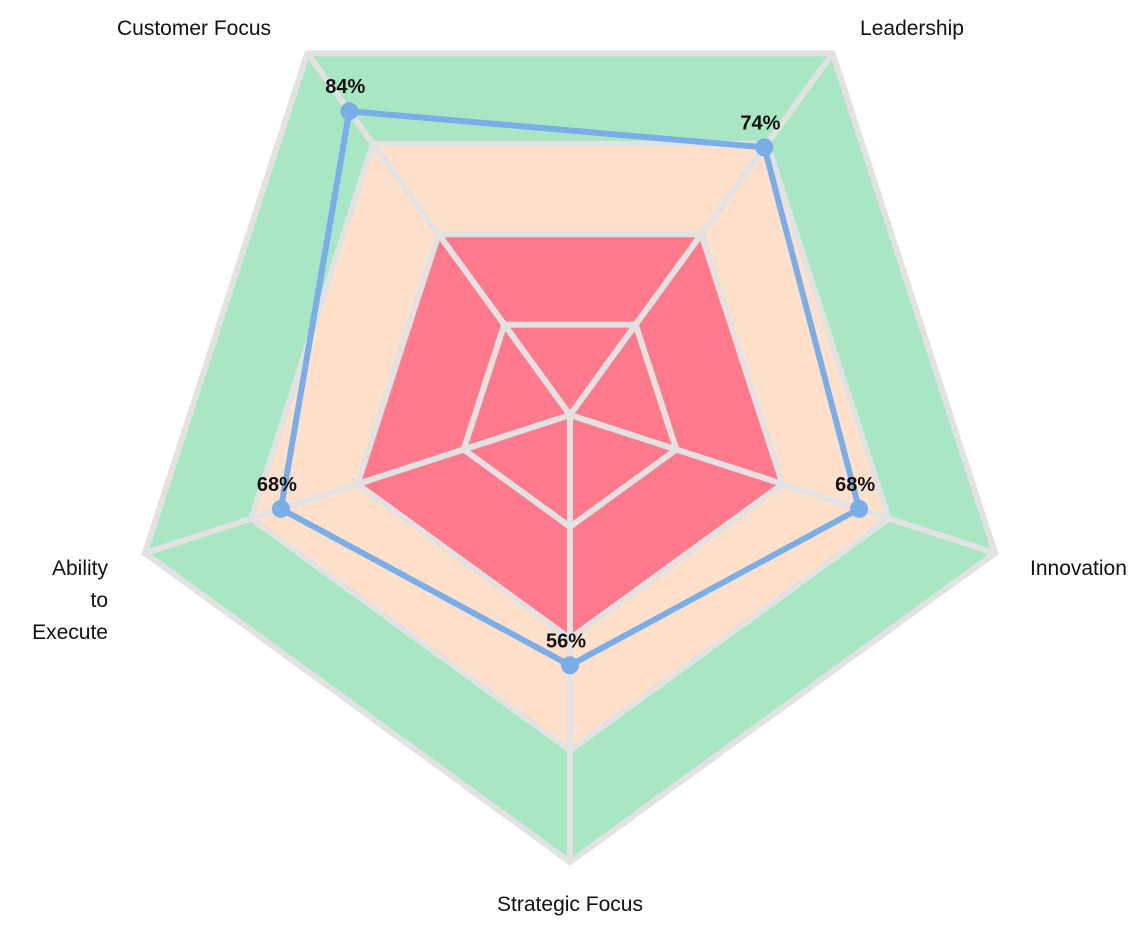 This screenshot has width=1137, height=931. What do you see at coordinates (783, 484) in the screenshot?
I see `spoke-innovation` at bounding box center [783, 484].